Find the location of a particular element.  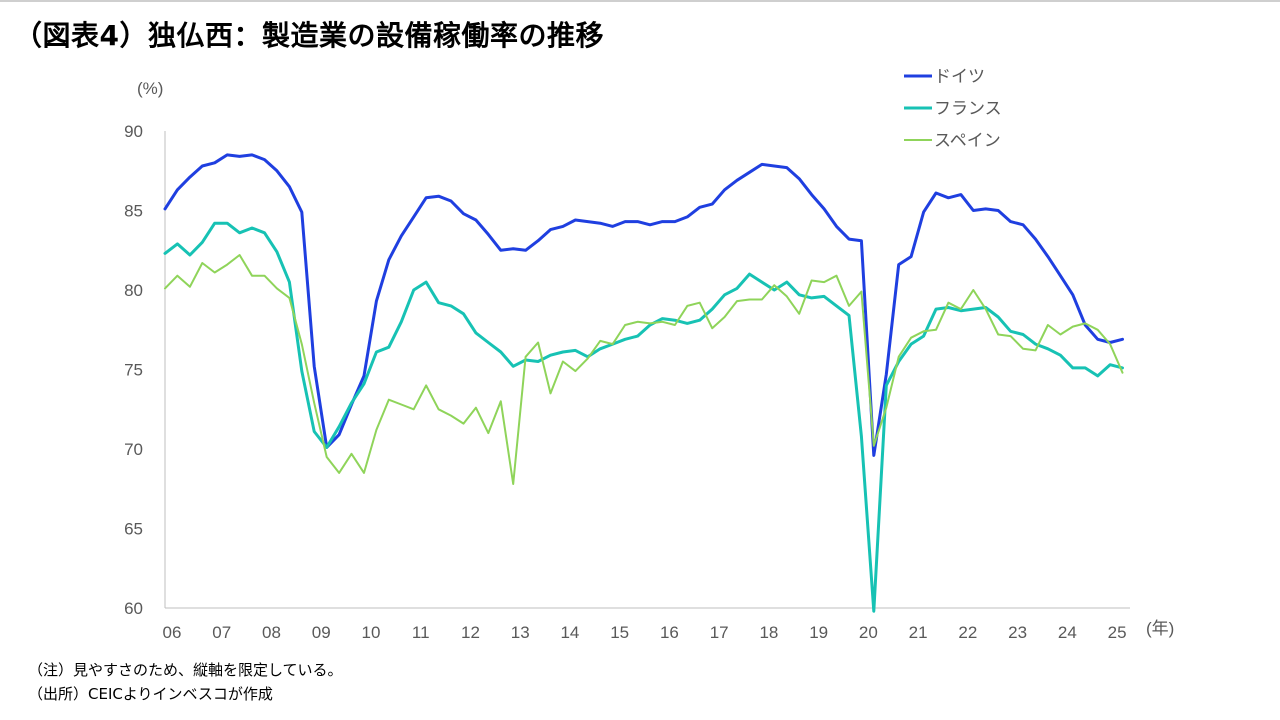

legend-label-3: スペイン is located at coordinates (967, 141).